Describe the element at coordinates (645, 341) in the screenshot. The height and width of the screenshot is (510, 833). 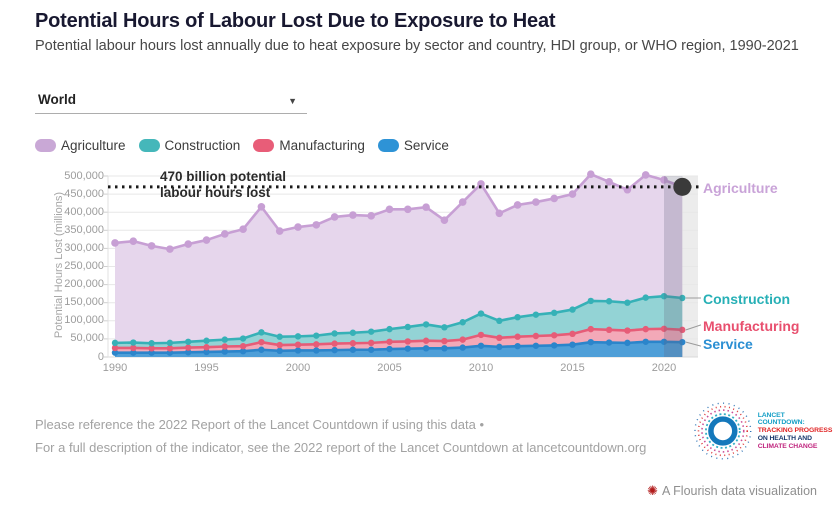
I see `point-service-2019` at that location.